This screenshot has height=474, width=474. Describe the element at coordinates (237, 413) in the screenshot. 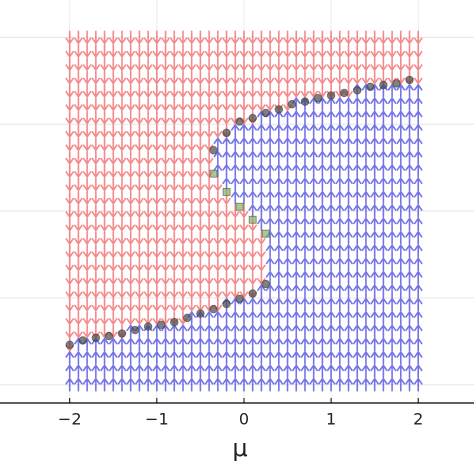

I see `x-axis: −2 −1 0 1 2` at that location.